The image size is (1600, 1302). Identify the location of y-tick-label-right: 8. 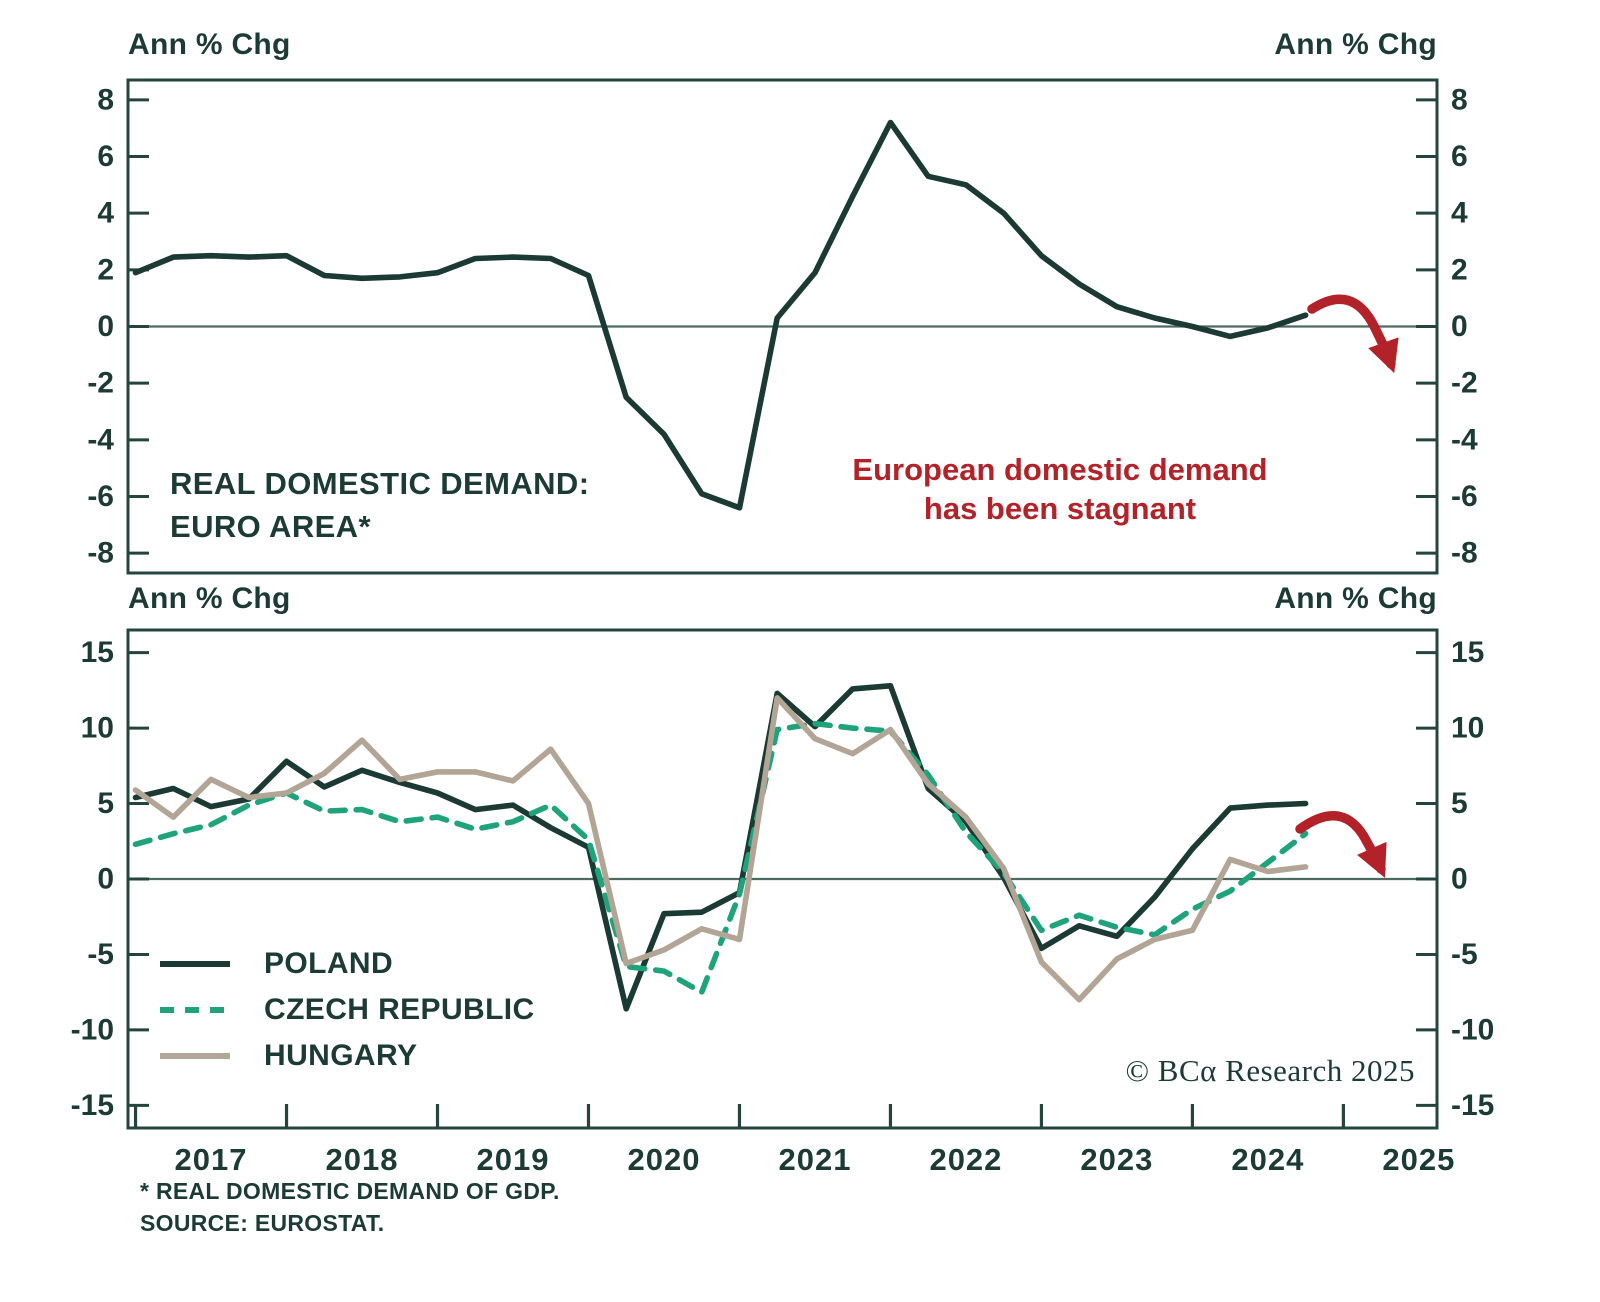
(1459, 99).